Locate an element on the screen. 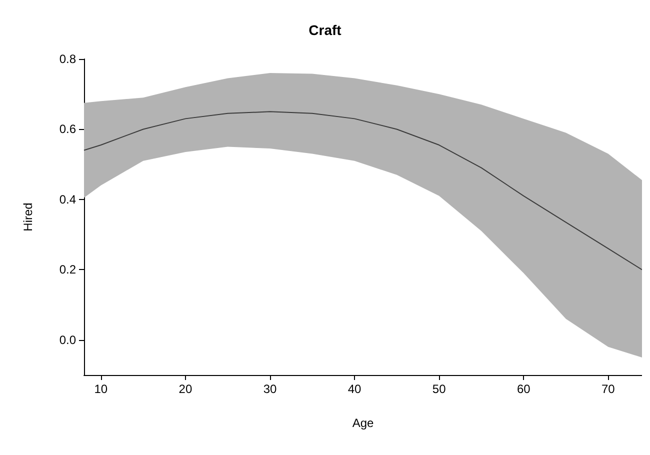 The height and width of the screenshot is (455, 650). y-tick-label: 0.0 is located at coordinates (67, 339).